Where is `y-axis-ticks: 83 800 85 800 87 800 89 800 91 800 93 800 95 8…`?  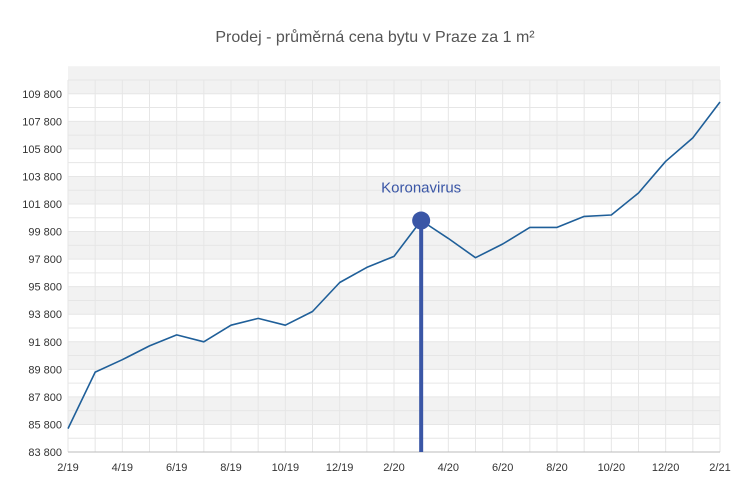 y-axis-ticks: 83 800 85 800 87 800 89 800 91 800 93 800 95 8… is located at coordinates (42, 274).